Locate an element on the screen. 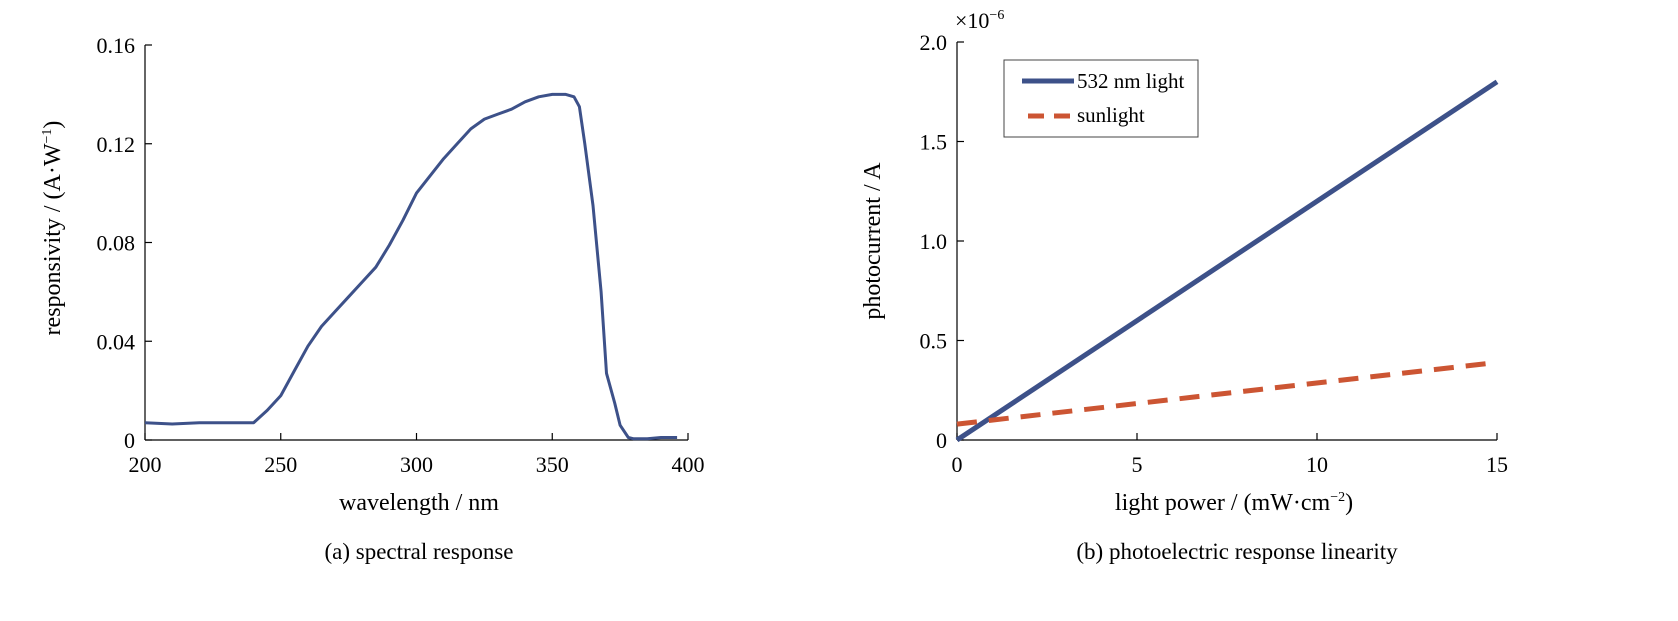 This screenshot has width=1678, height=621. x-tick-label: 350 is located at coordinates (552, 464).